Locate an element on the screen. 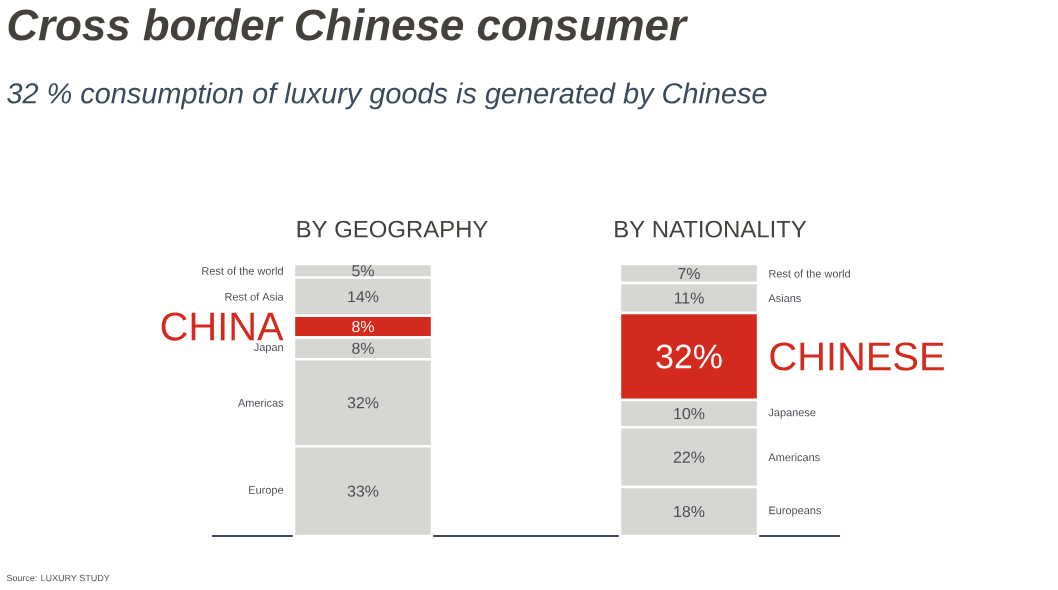 The height and width of the screenshot is (590, 1058). text: Cross border Chinese consumer is located at coordinates (348, 24).